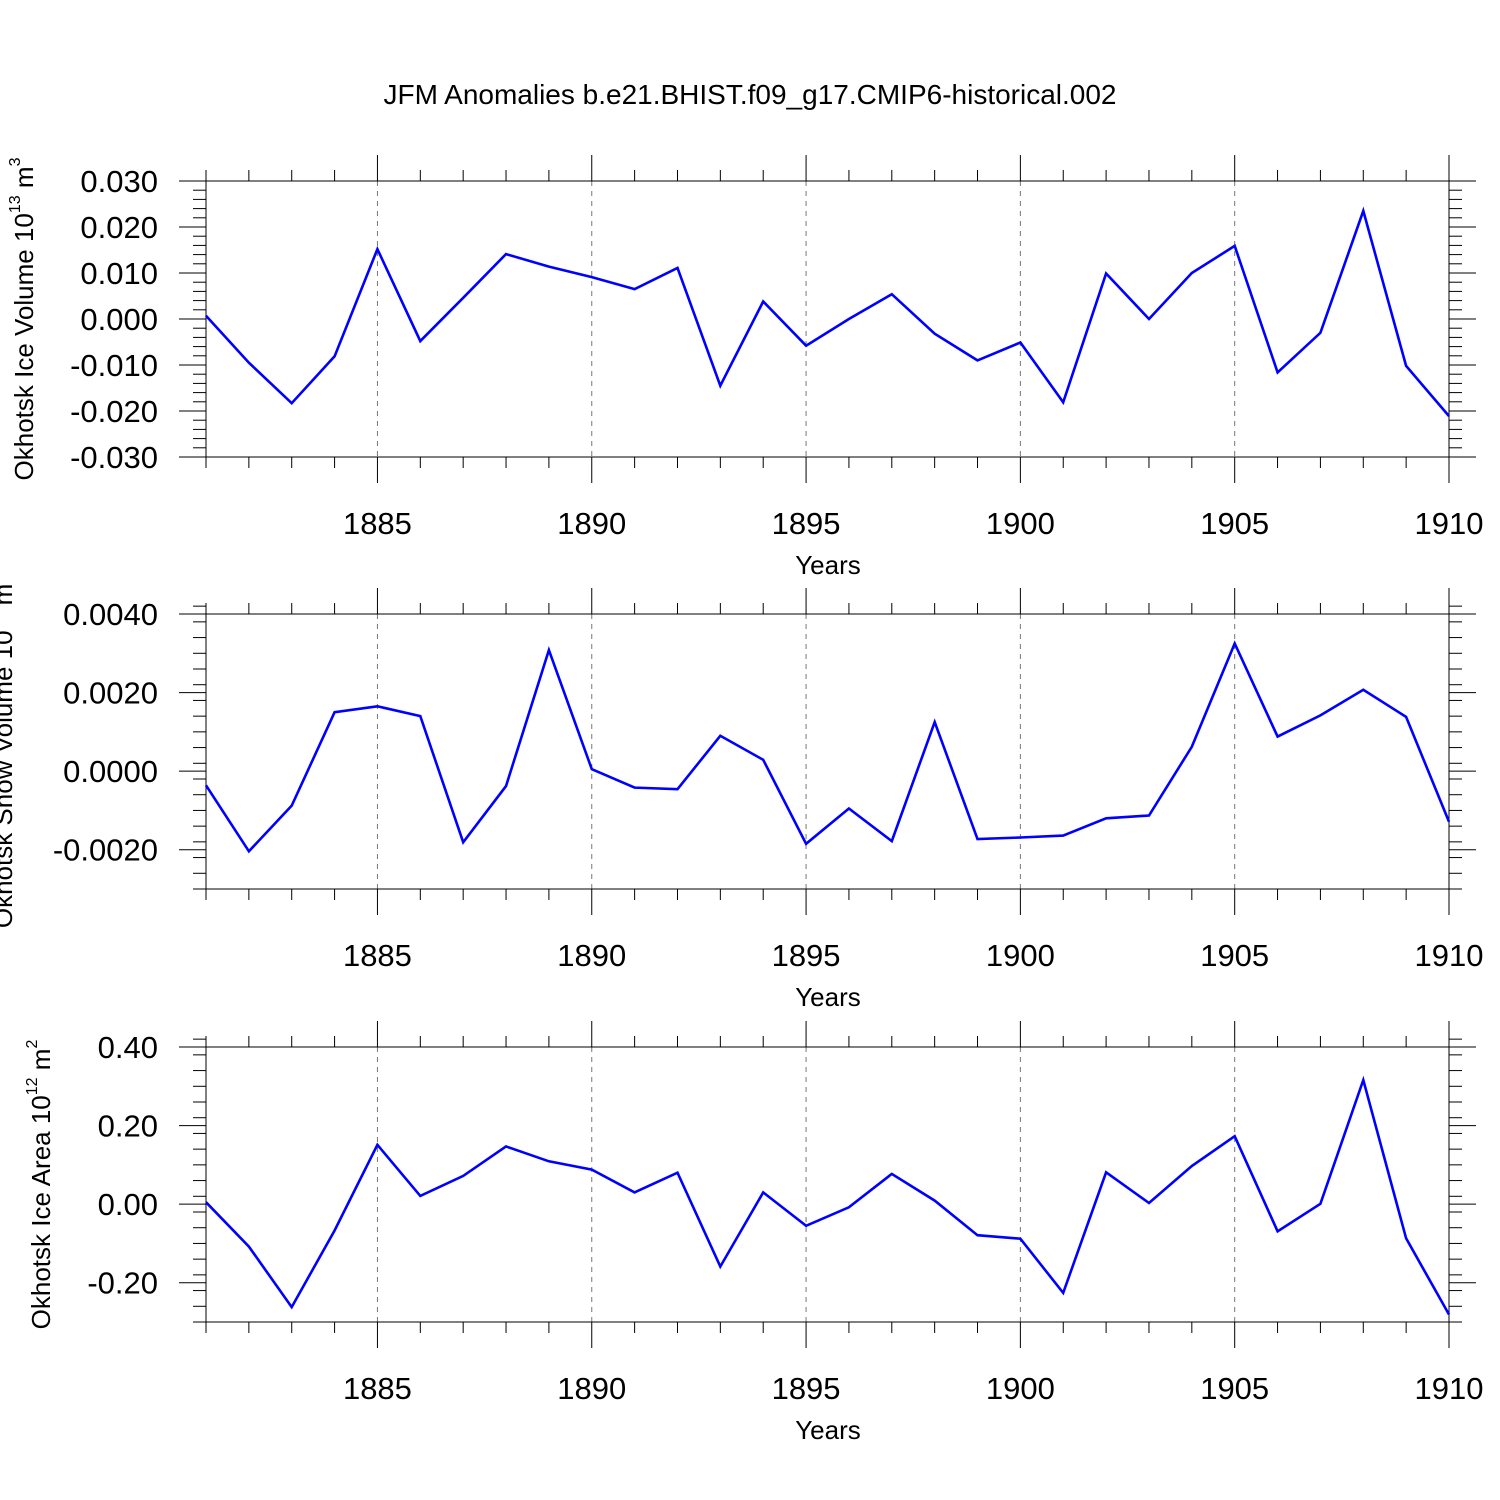  Describe the element at coordinates (806, 523) in the screenshot. I see `x-tick-label: 1895` at that location.